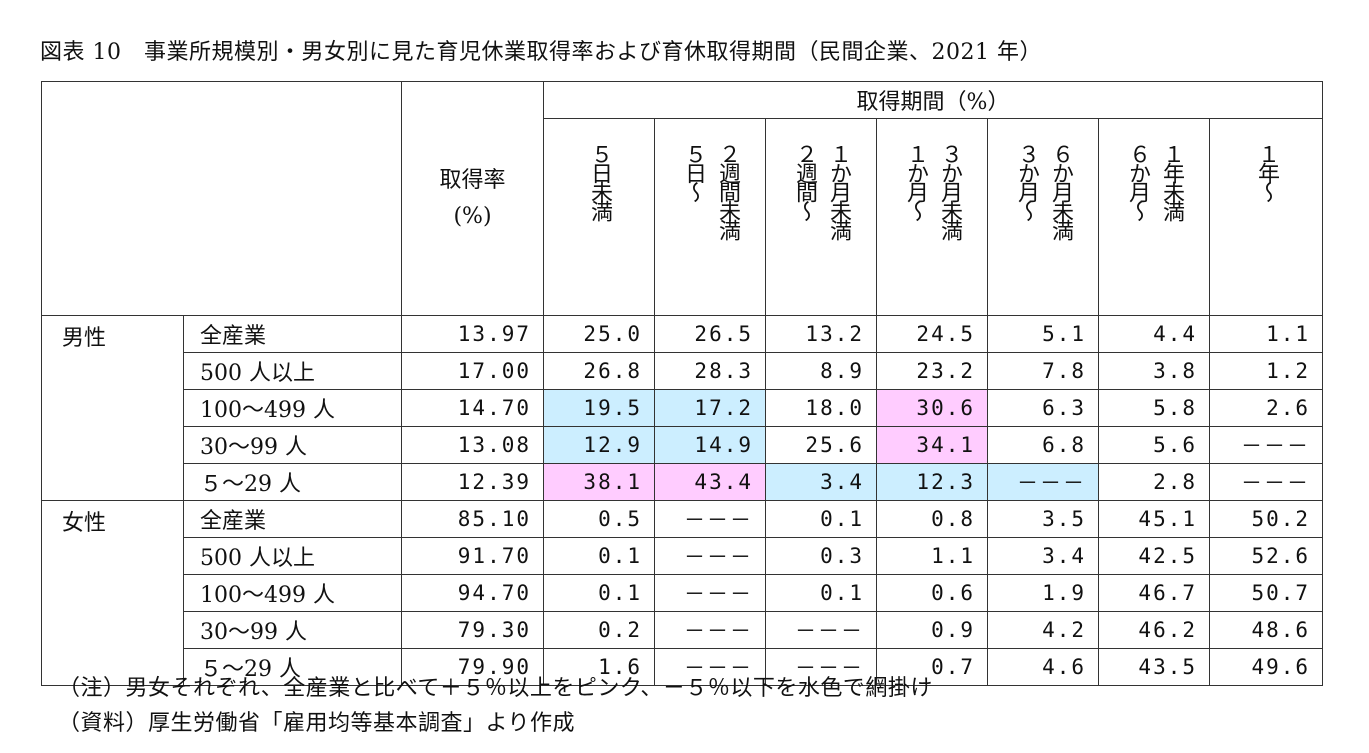  I want to click on period-value-cell: 0.9, so click(932, 630).